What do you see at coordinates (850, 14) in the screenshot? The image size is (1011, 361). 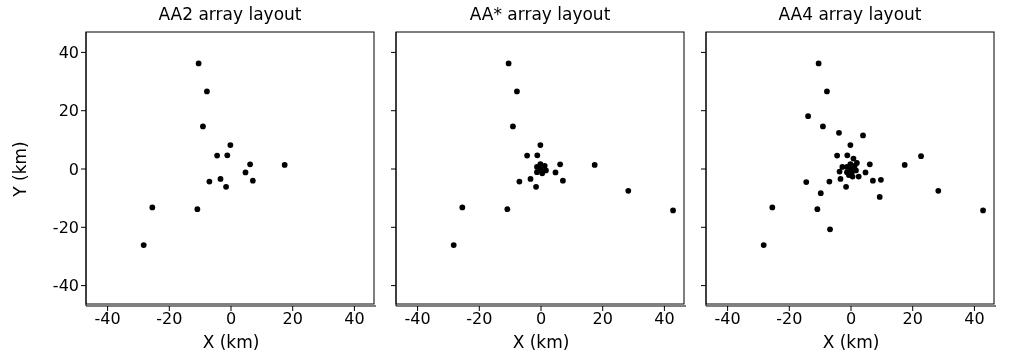 I see `chart-title: AA4 array layout` at bounding box center [850, 14].